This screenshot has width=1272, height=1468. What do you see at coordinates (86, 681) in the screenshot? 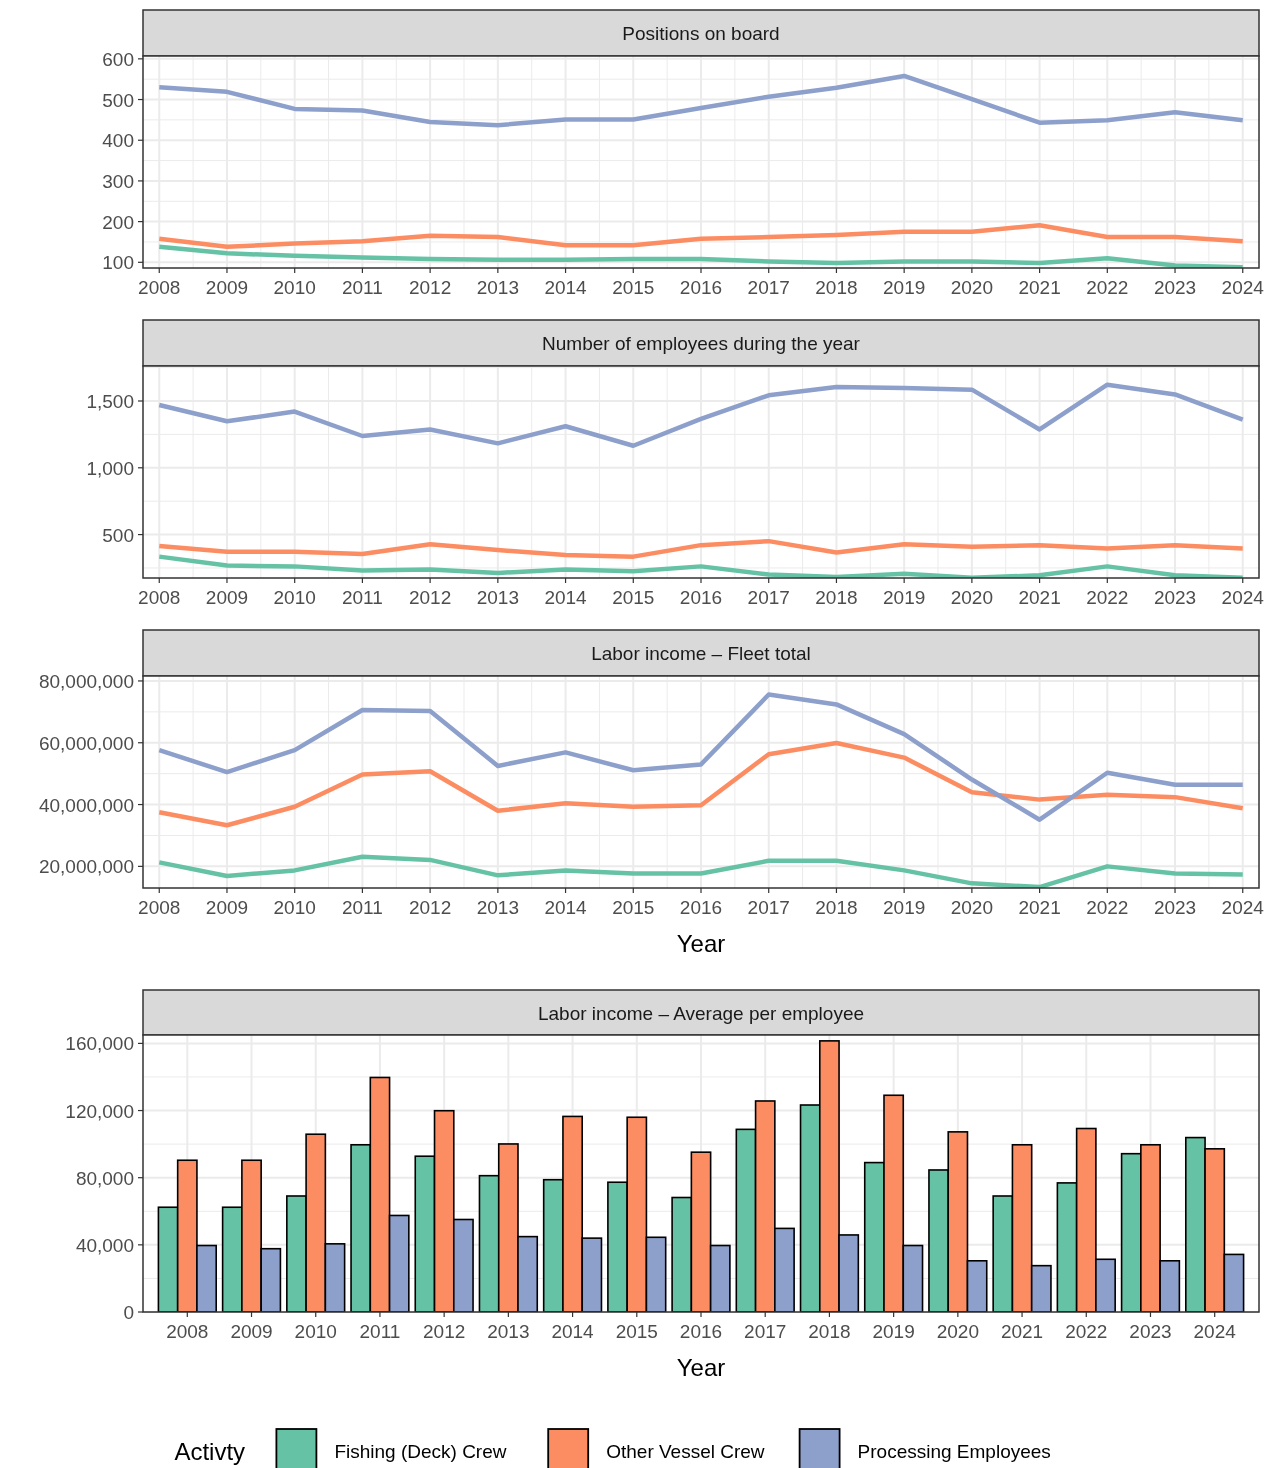
I see `y-tick-label: 80,000,000` at bounding box center [86, 681].